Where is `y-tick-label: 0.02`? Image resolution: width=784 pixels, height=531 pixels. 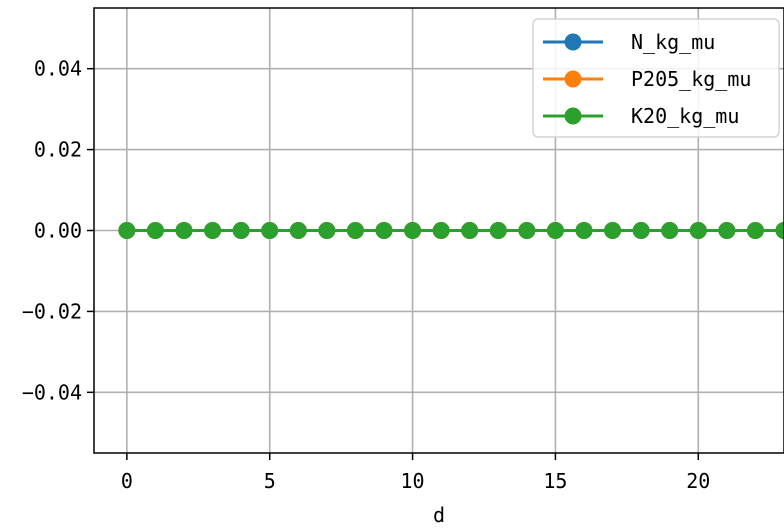
y-tick-label: 0.02 is located at coordinates (58, 150).